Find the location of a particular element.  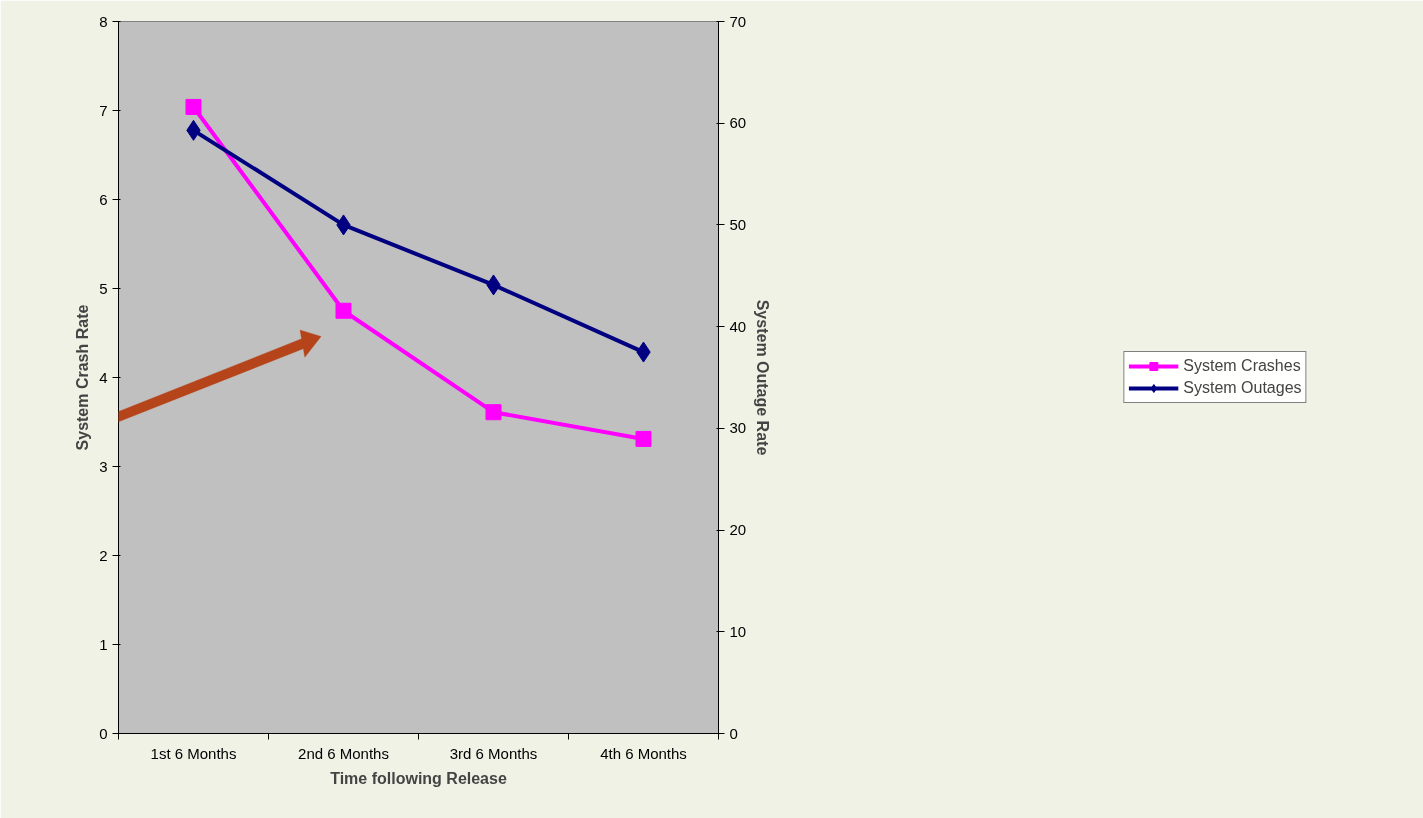

y-tick-label: 0 is located at coordinates (103, 733).